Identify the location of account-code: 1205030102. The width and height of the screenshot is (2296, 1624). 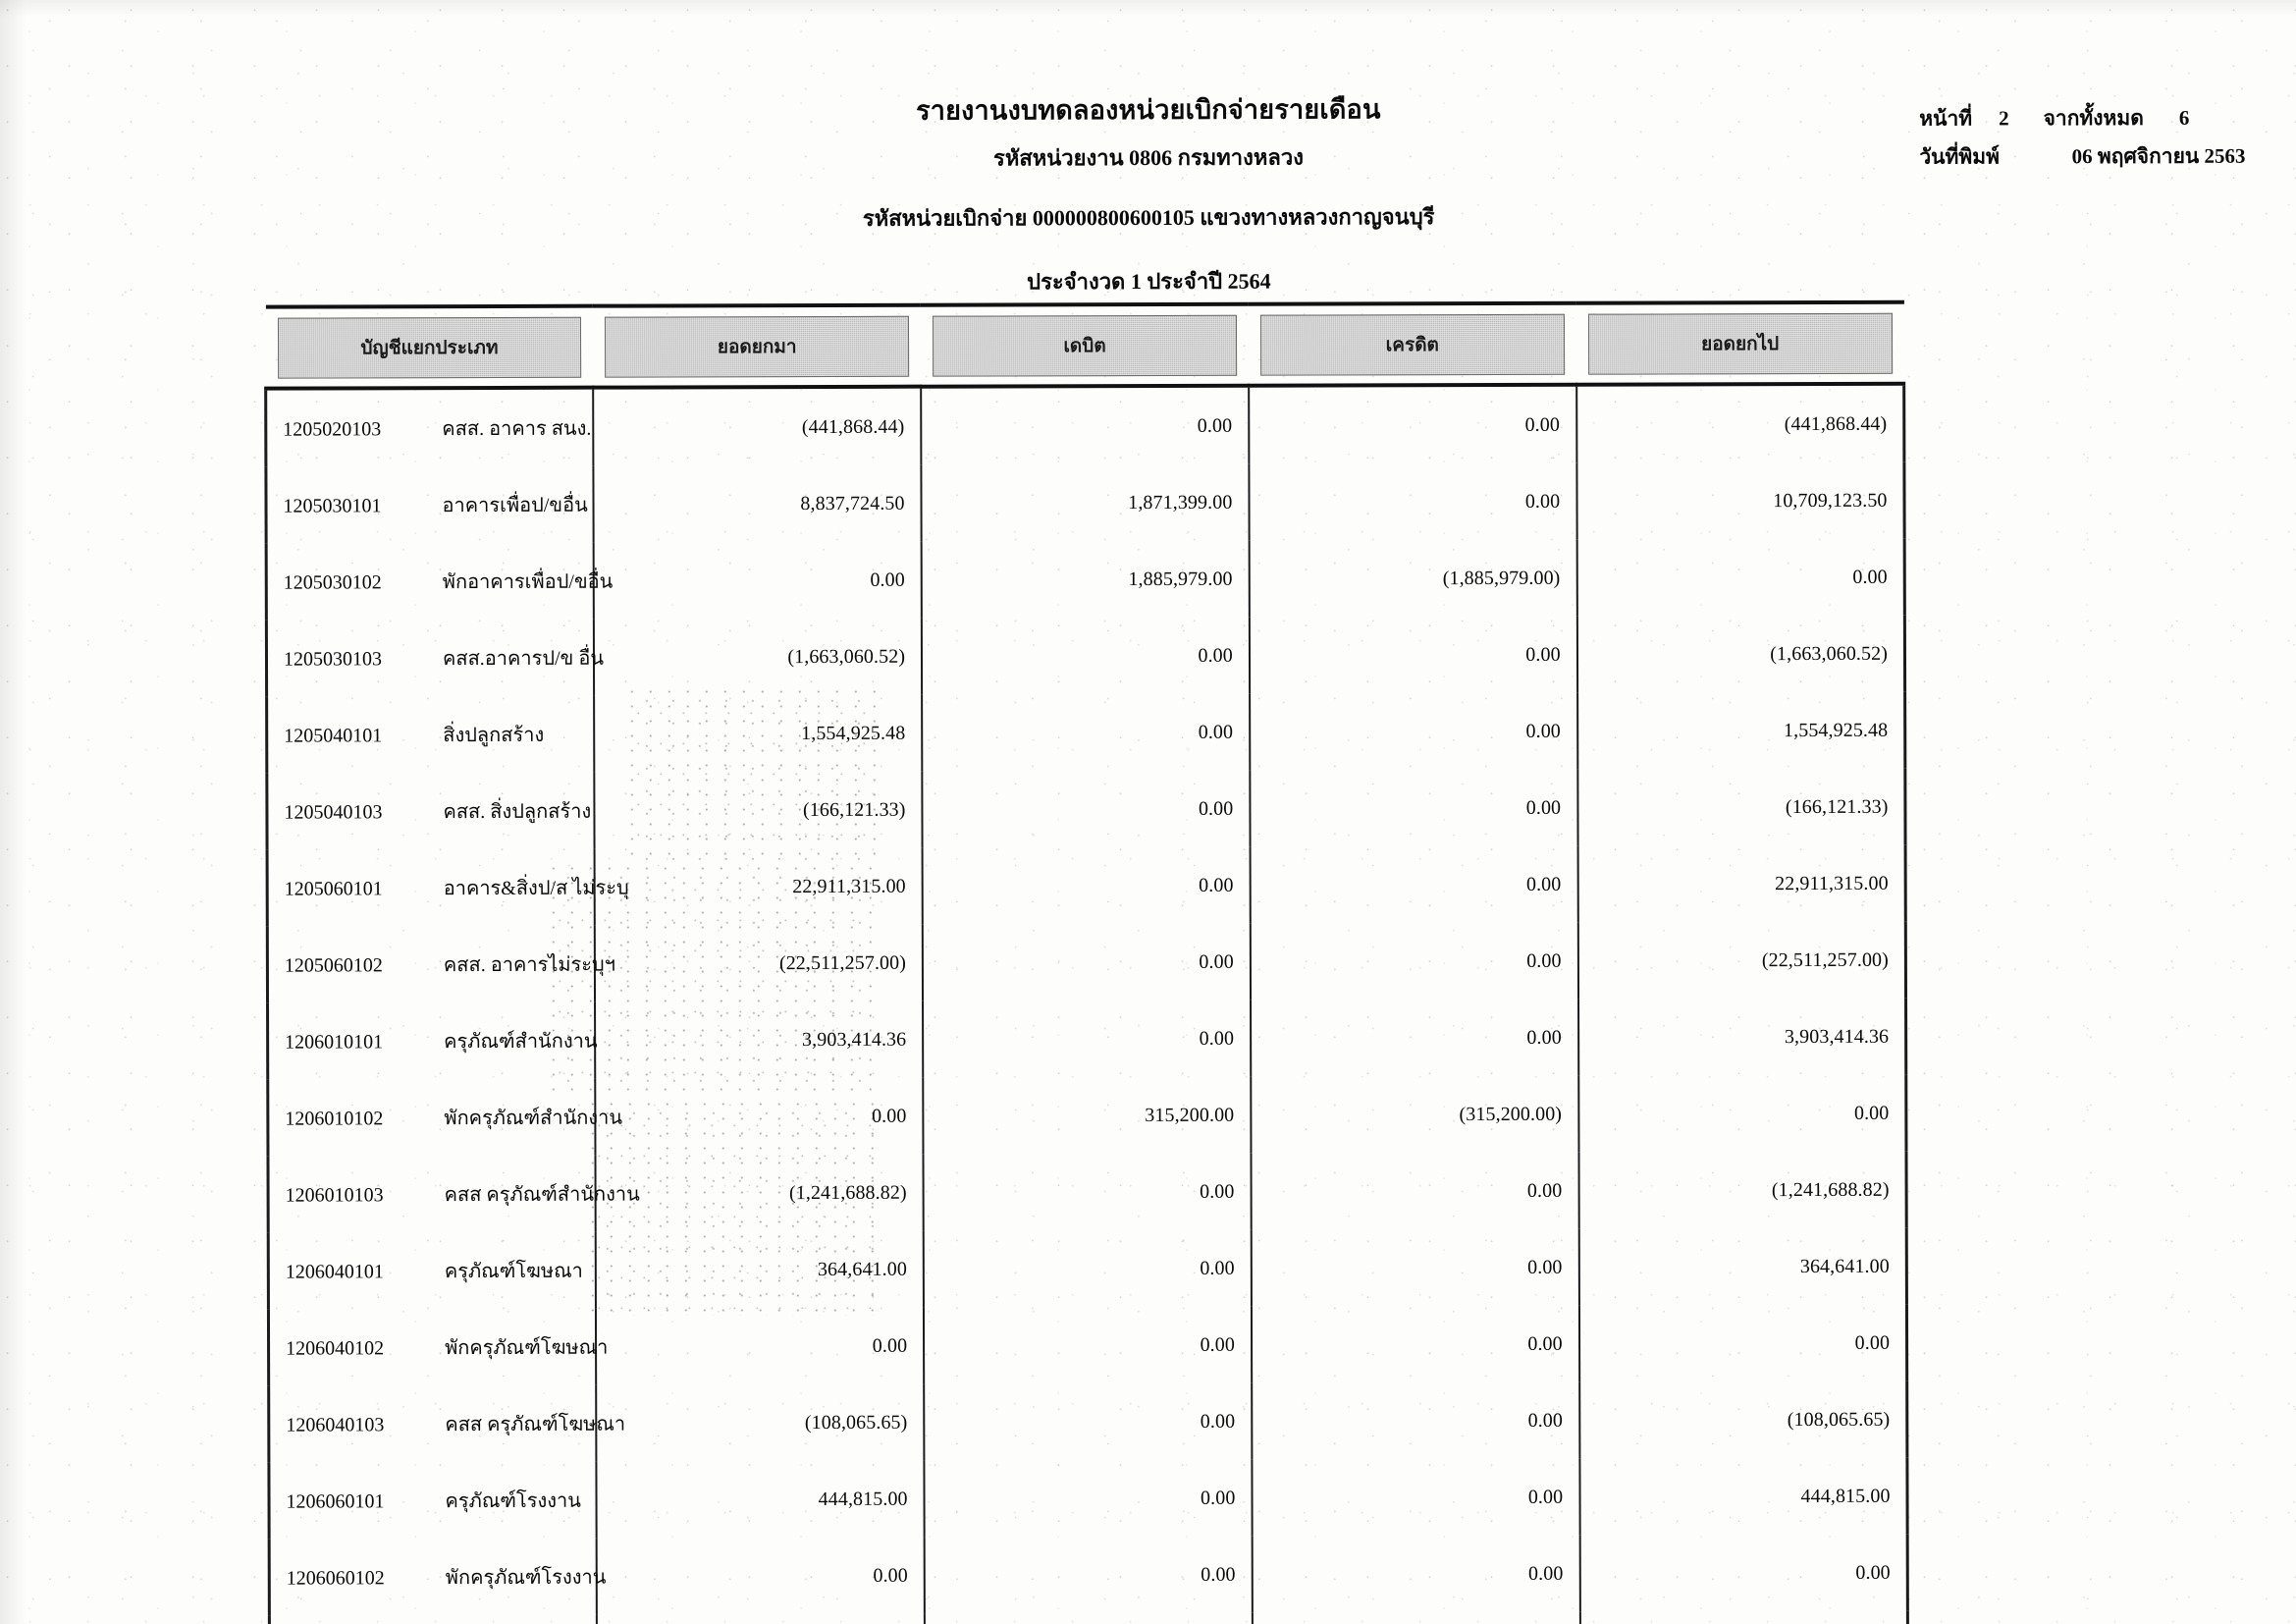
(332, 582).